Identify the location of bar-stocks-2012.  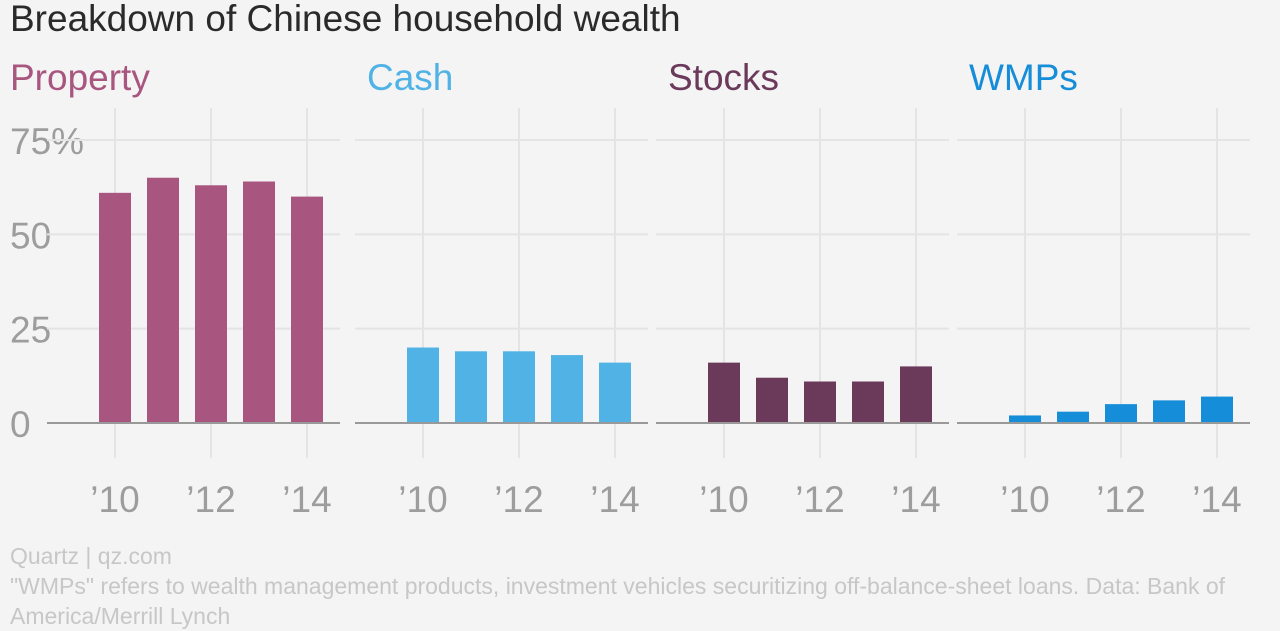
(820, 402).